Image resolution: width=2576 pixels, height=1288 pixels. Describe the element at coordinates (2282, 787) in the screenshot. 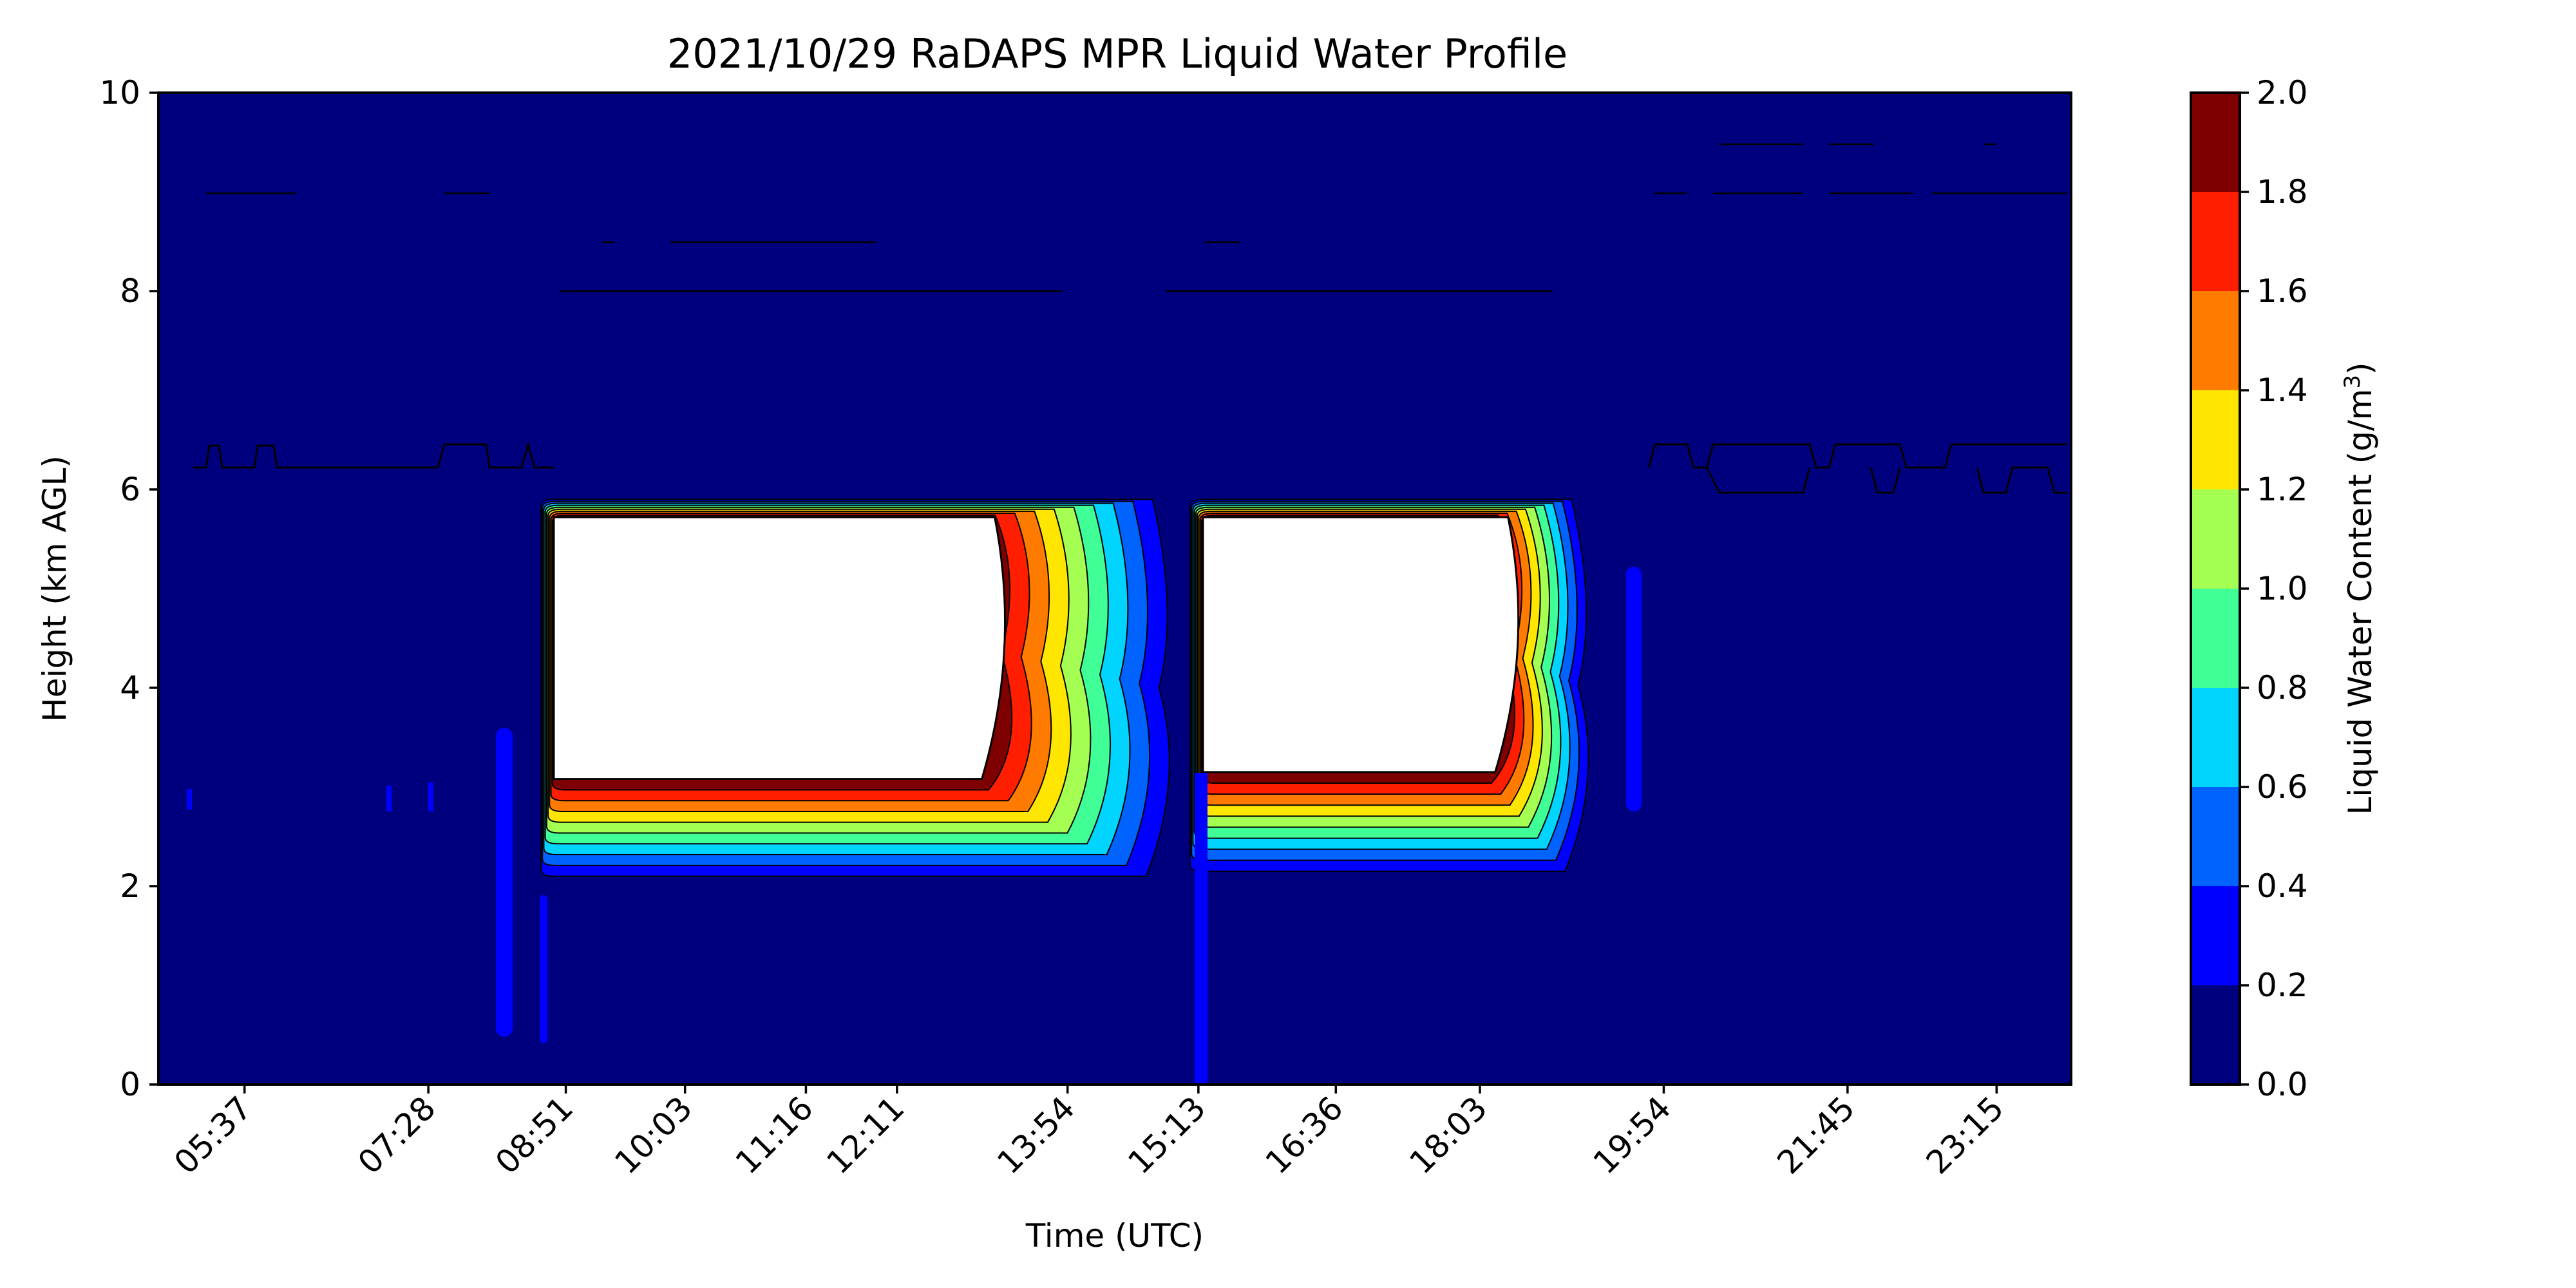

I see `colorbar-tick-label: 0.6` at that location.